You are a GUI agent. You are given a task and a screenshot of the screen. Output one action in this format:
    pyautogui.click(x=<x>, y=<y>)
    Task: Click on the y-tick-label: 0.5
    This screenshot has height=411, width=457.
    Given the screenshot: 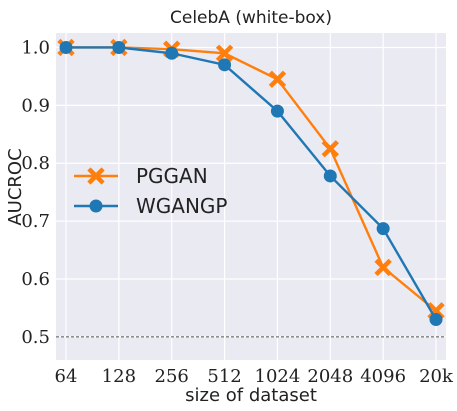 What is the action you would take?
    pyautogui.click(x=35, y=337)
    